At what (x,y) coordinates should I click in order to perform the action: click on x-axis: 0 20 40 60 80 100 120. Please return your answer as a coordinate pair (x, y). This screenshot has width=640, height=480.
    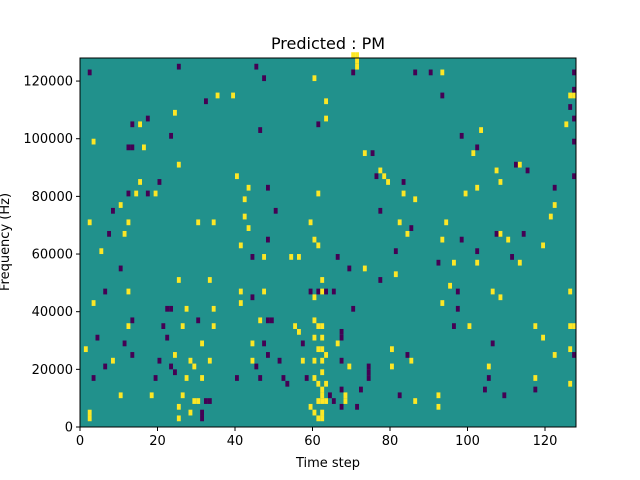
    Looking at the image, I should click on (316, 438).